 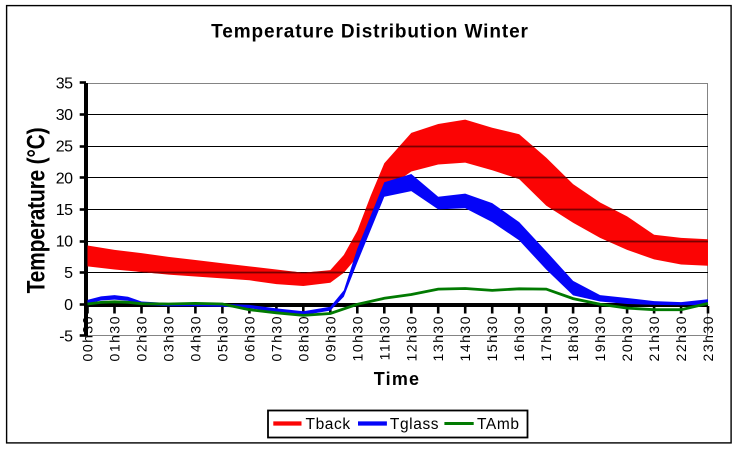 I want to click on svg-text: Time, so click(x=397, y=379).